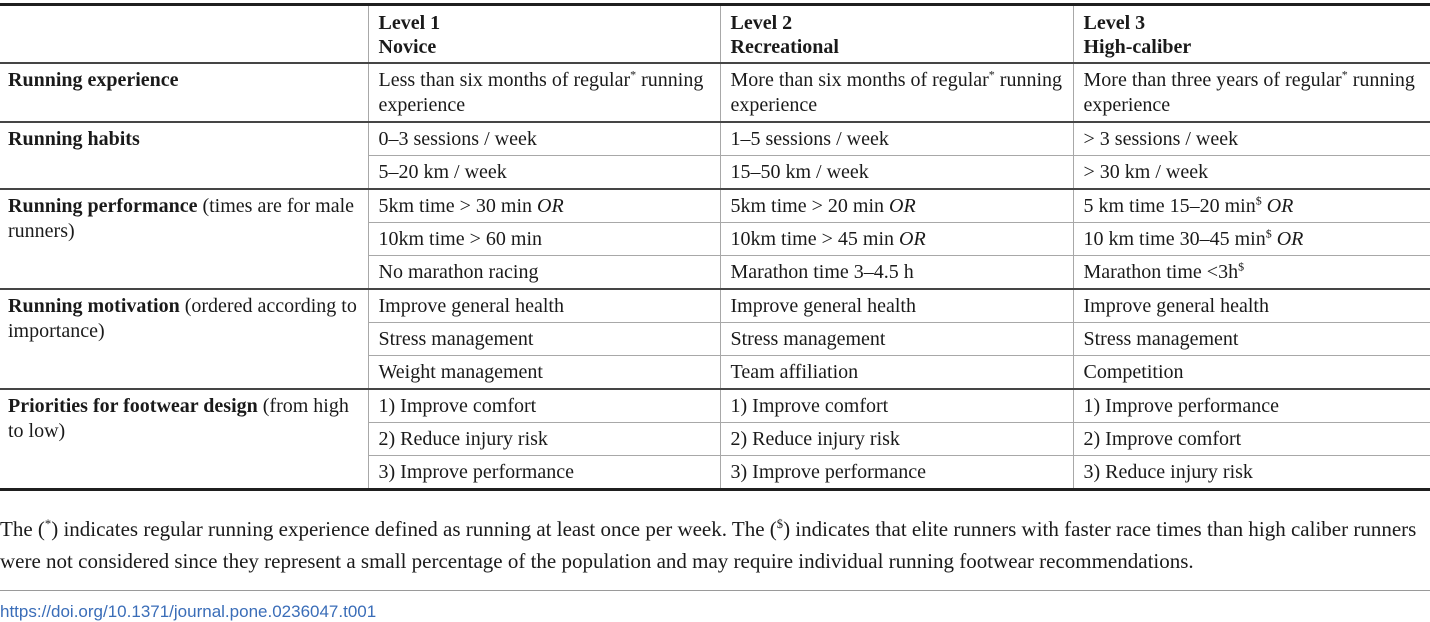 The image size is (1430, 622). What do you see at coordinates (896, 172) in the screenshot?
I see `table-cell: 15–50 km / week` at bounding box center [896, 172].